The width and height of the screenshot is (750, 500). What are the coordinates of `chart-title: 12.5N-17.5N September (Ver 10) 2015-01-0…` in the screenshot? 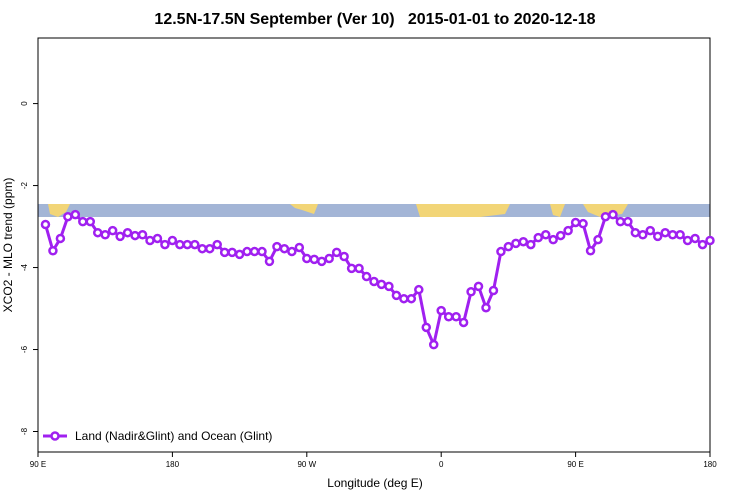 It's located at (374, 19).